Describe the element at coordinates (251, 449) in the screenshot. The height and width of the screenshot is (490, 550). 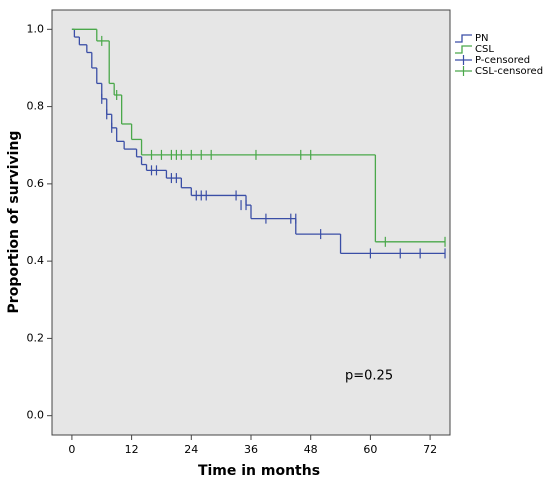
I see `x-tick-label: 36` at that location.